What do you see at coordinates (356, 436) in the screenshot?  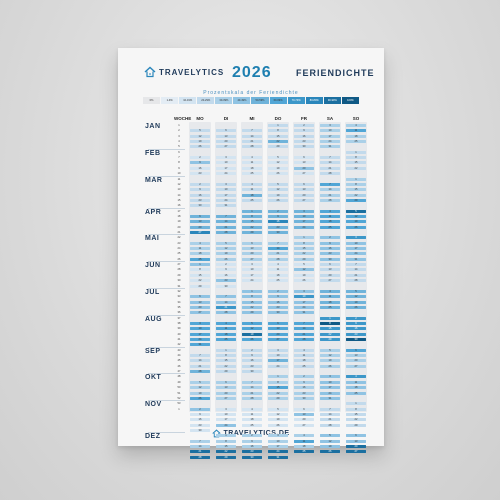 I see `day-cell: 6` at bounding box center [356, 436].